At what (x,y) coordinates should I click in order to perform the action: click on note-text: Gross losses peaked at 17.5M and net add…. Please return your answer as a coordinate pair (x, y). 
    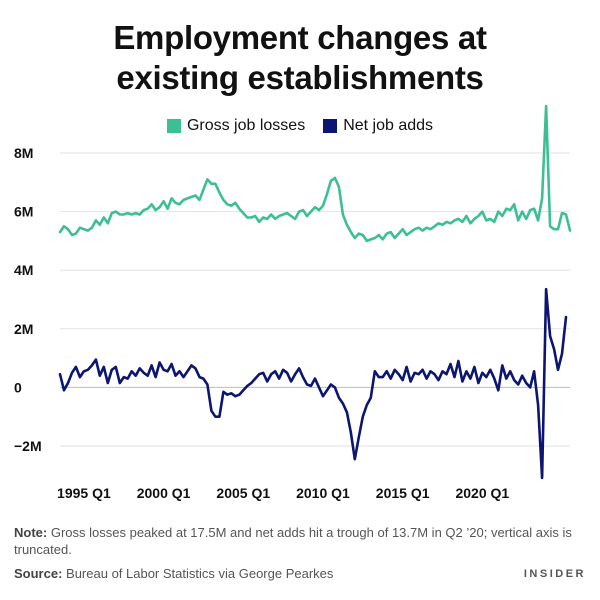
    Looking at the image, I should click on (293, 541).